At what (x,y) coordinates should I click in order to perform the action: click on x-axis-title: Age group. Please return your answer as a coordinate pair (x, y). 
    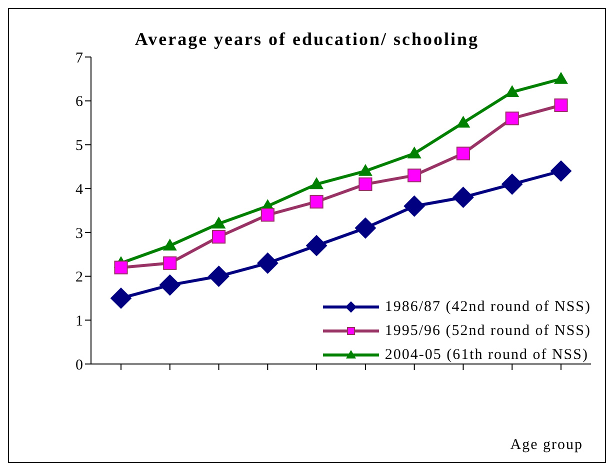
    Looking at the image, I should click on (546, 445).